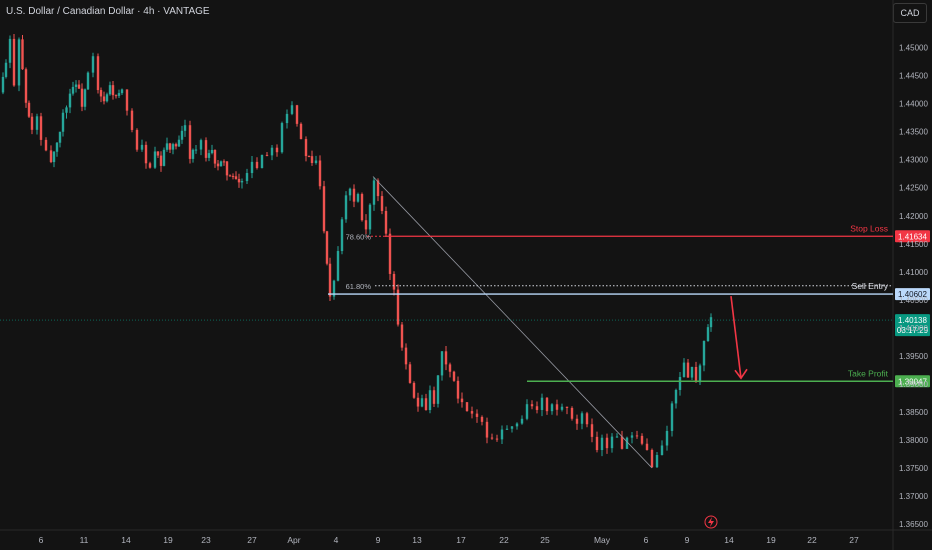 The height and width of the screenshot is (550, 932). I want to click on x-tick-label: 6, so click(41, 540).